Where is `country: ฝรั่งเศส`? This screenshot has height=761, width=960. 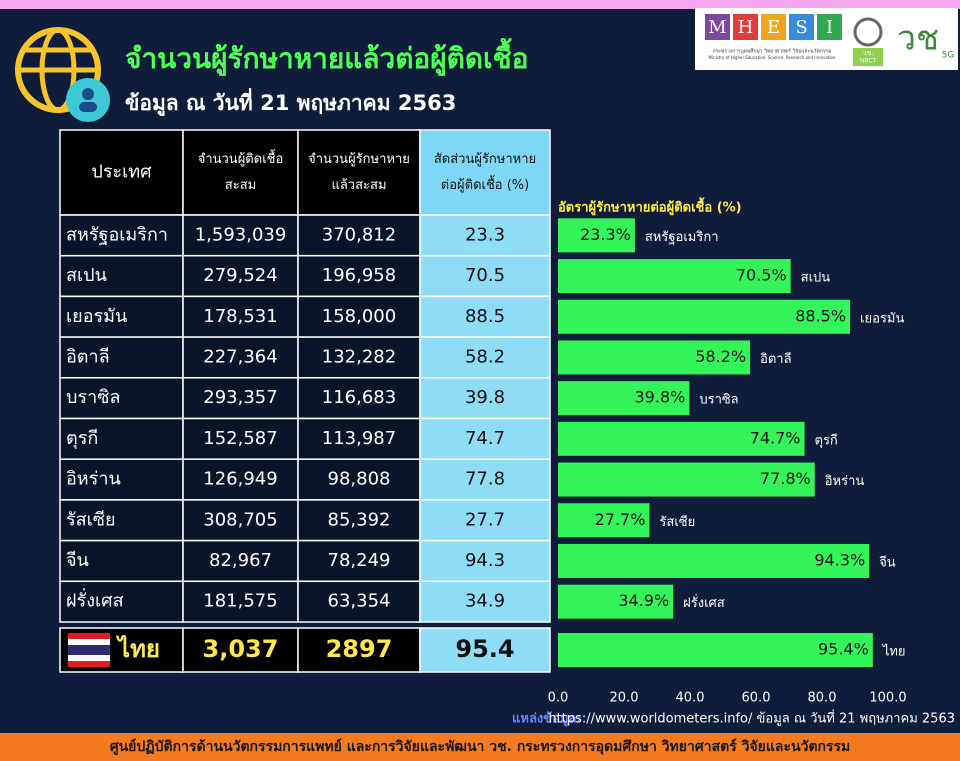
country: ฝรั่งเศส is located at coordinates (95, 600).